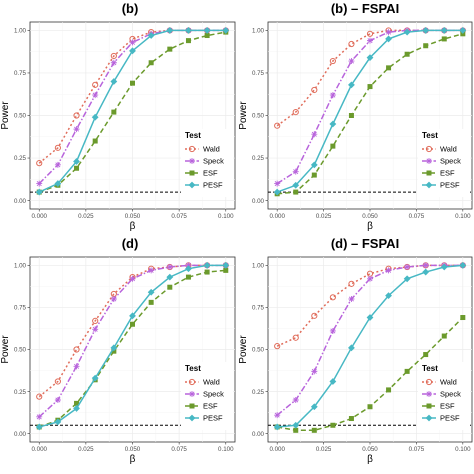  Describe the element at coordinates (324, 449) in the screenshot. I see `x-tick-label: 0.025` at that location.